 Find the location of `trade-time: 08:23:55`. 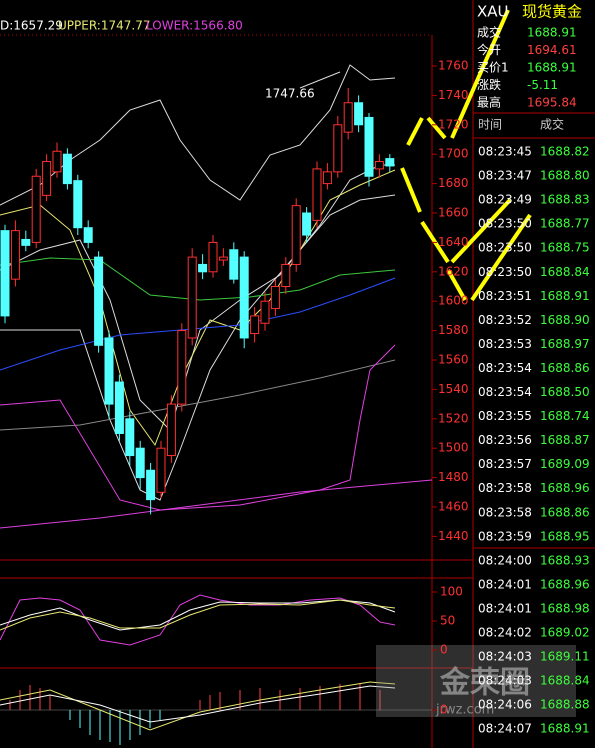

trade-time: 08:23:55 is located at coordinates (505, 416).